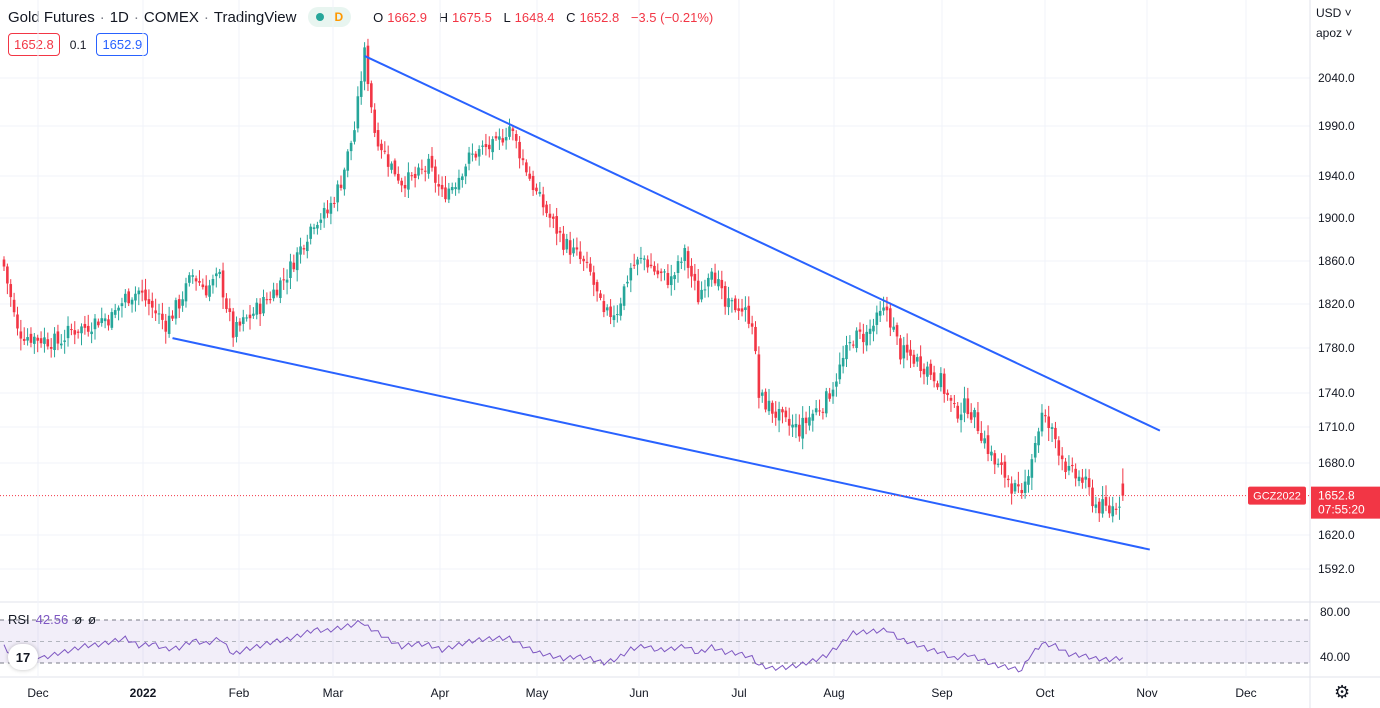 The image size is (1380, 708). I want to click on time-tick-label: Apr, so click(440, 693).